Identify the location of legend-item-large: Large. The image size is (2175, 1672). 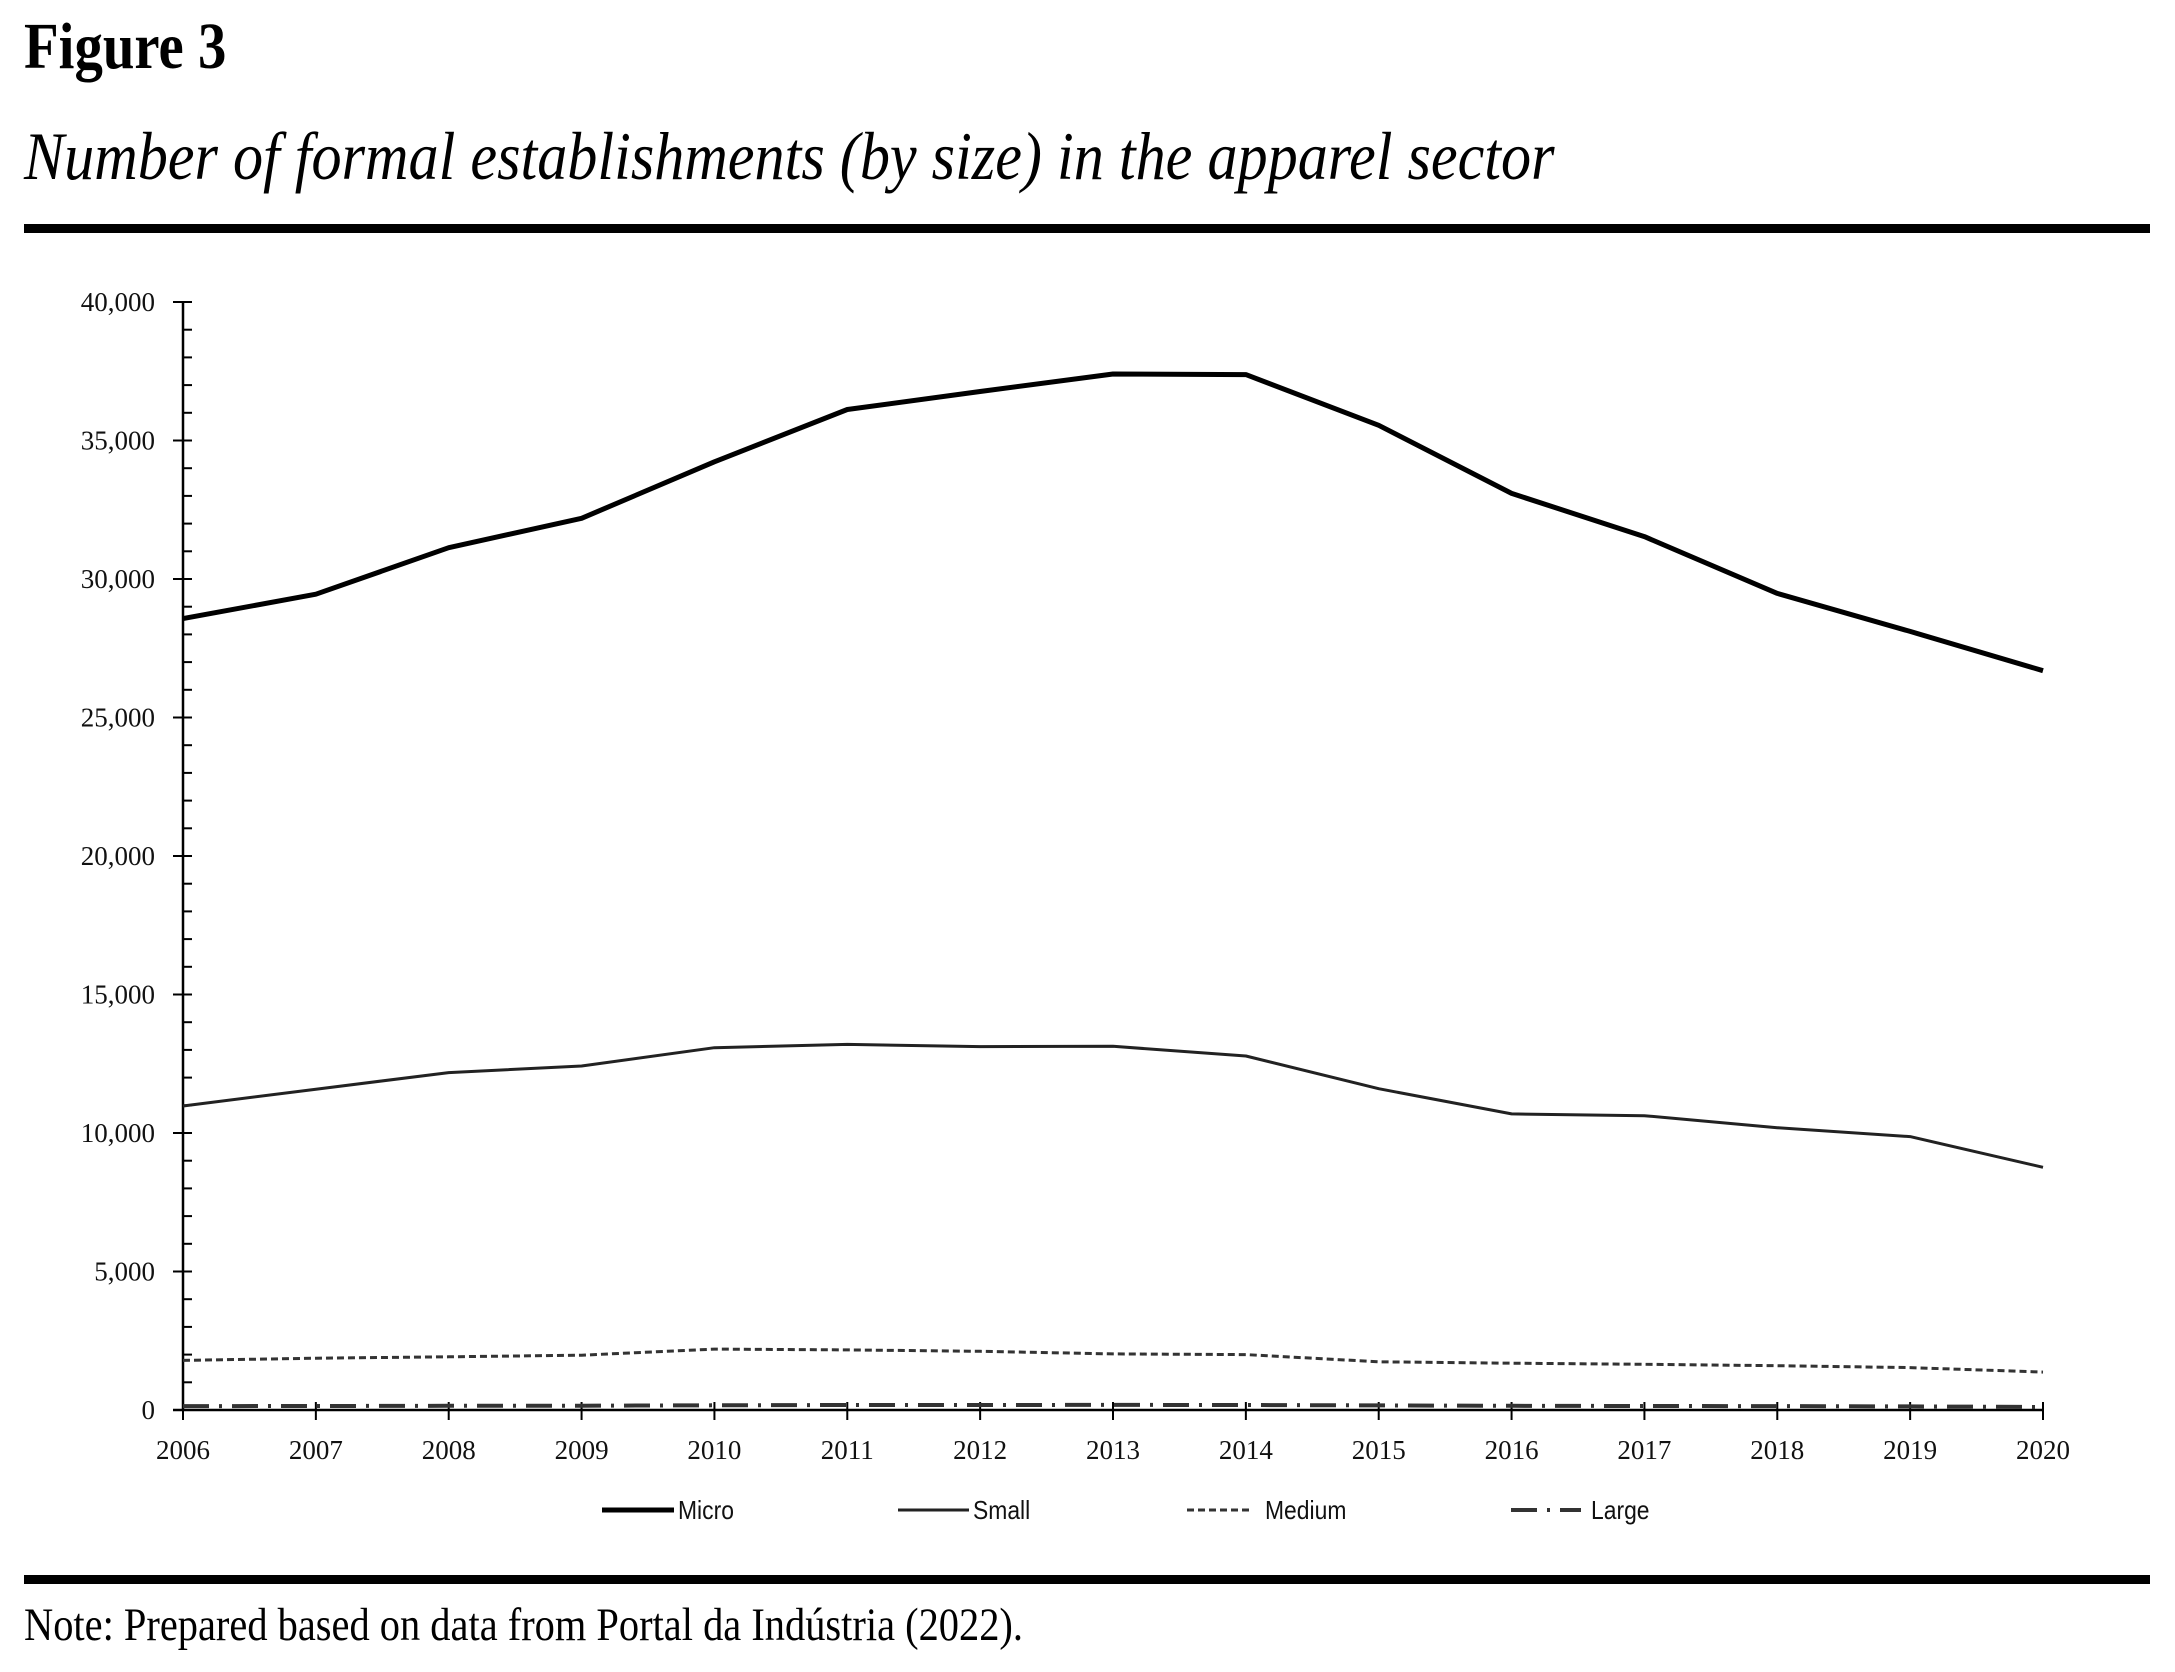
(1584, 1510).